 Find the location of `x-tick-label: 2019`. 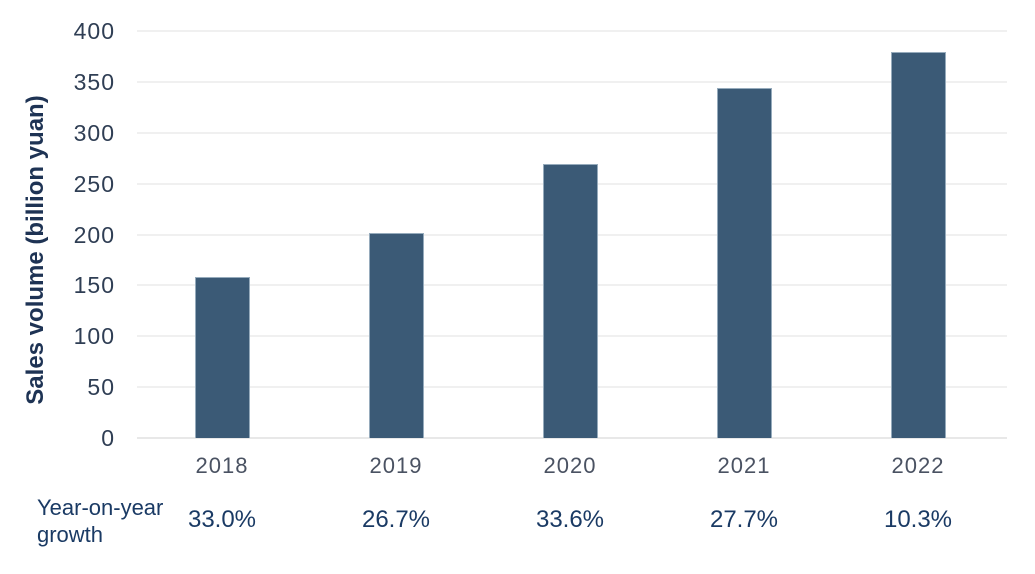

x-tick-label: 2019 is located at coordinates (396, 465).